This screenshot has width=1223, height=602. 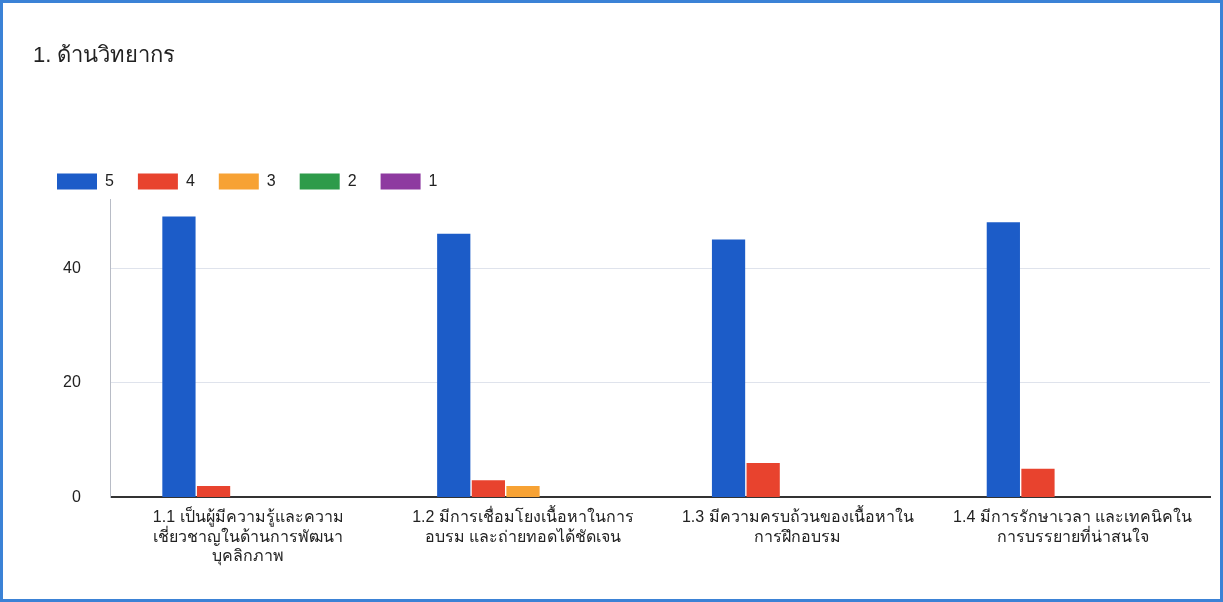 What do you see at coordinates (104, 55) in the screenshot?
I see `chart-title: 1. ด้านวิทยากร` at bounding box center [104, 55].